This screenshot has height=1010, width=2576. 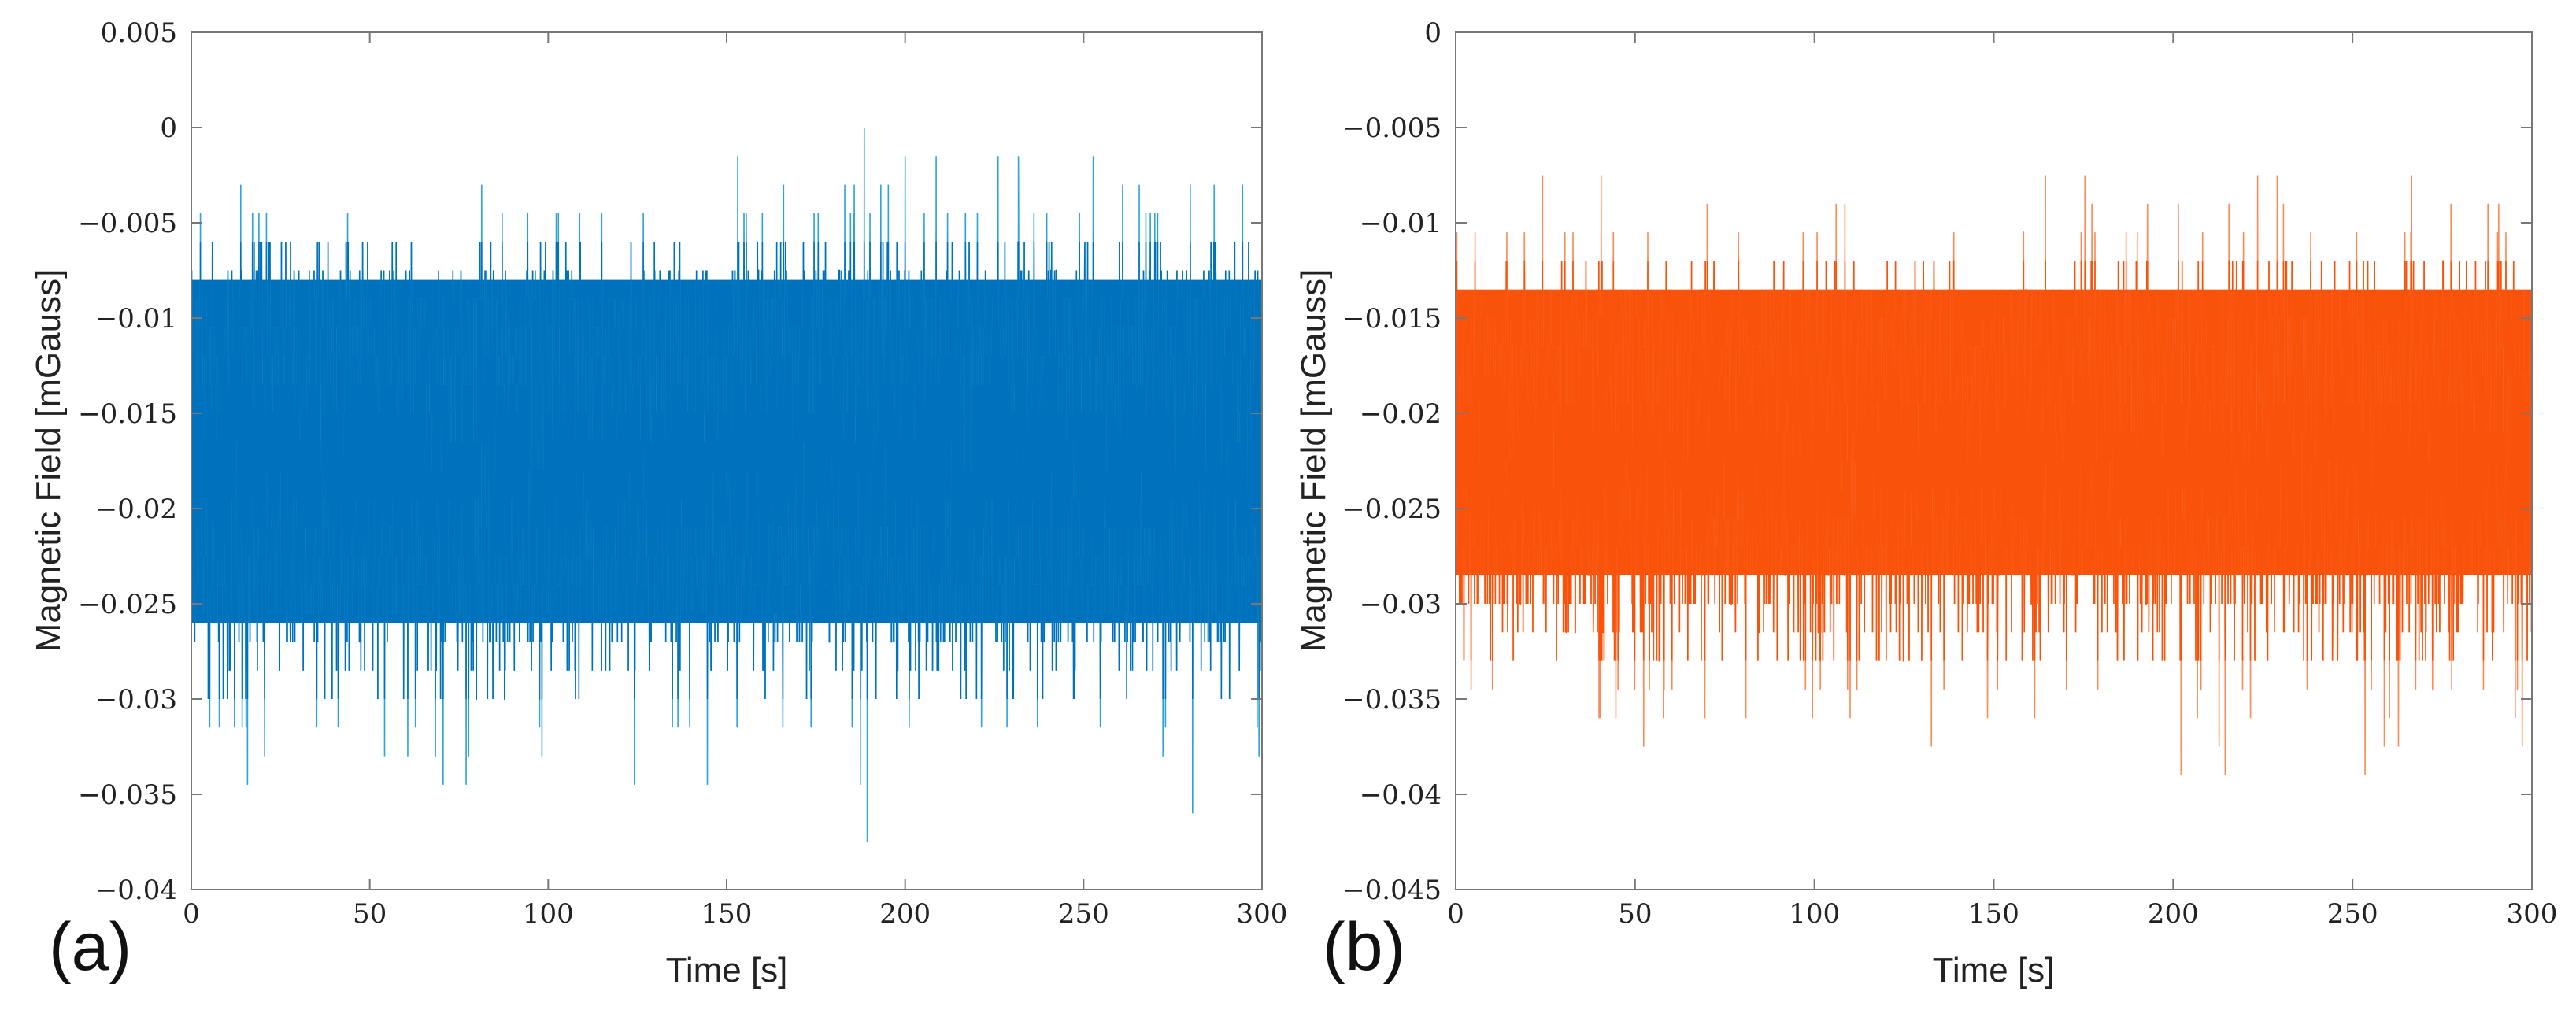 I want to click on y-tick-label-b: −0.005, so click(x=1392, y=128).